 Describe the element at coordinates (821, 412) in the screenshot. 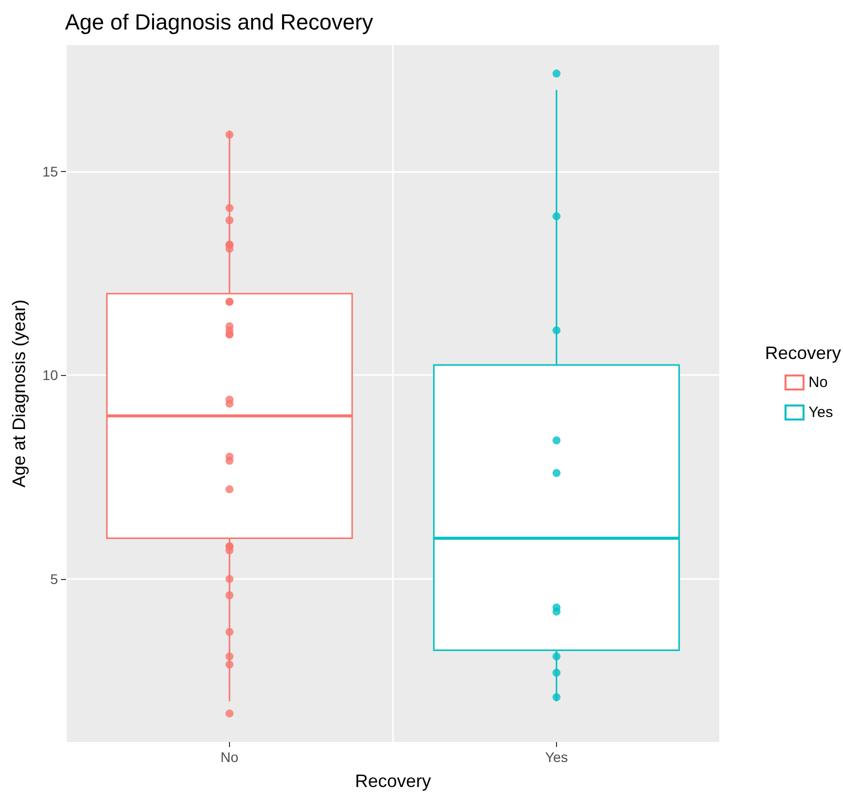

I see `legend-label: Yes` at that location.